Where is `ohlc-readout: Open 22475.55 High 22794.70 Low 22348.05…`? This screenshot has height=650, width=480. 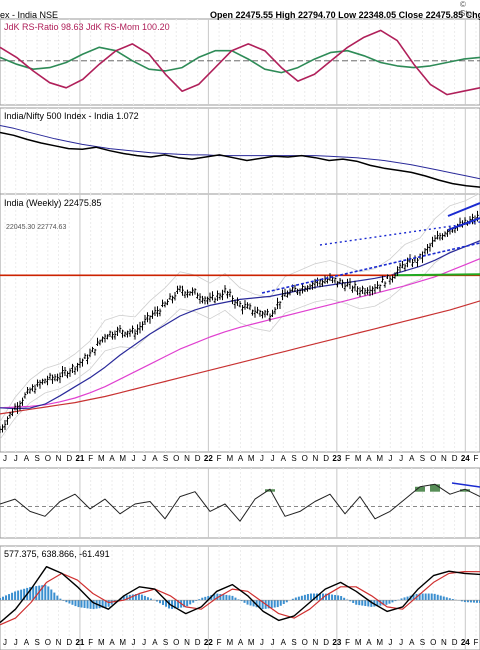
ohlc-readout: Open 22475.55 High 22794.70 Low 22348.05… is located at coordinates (345, 15).